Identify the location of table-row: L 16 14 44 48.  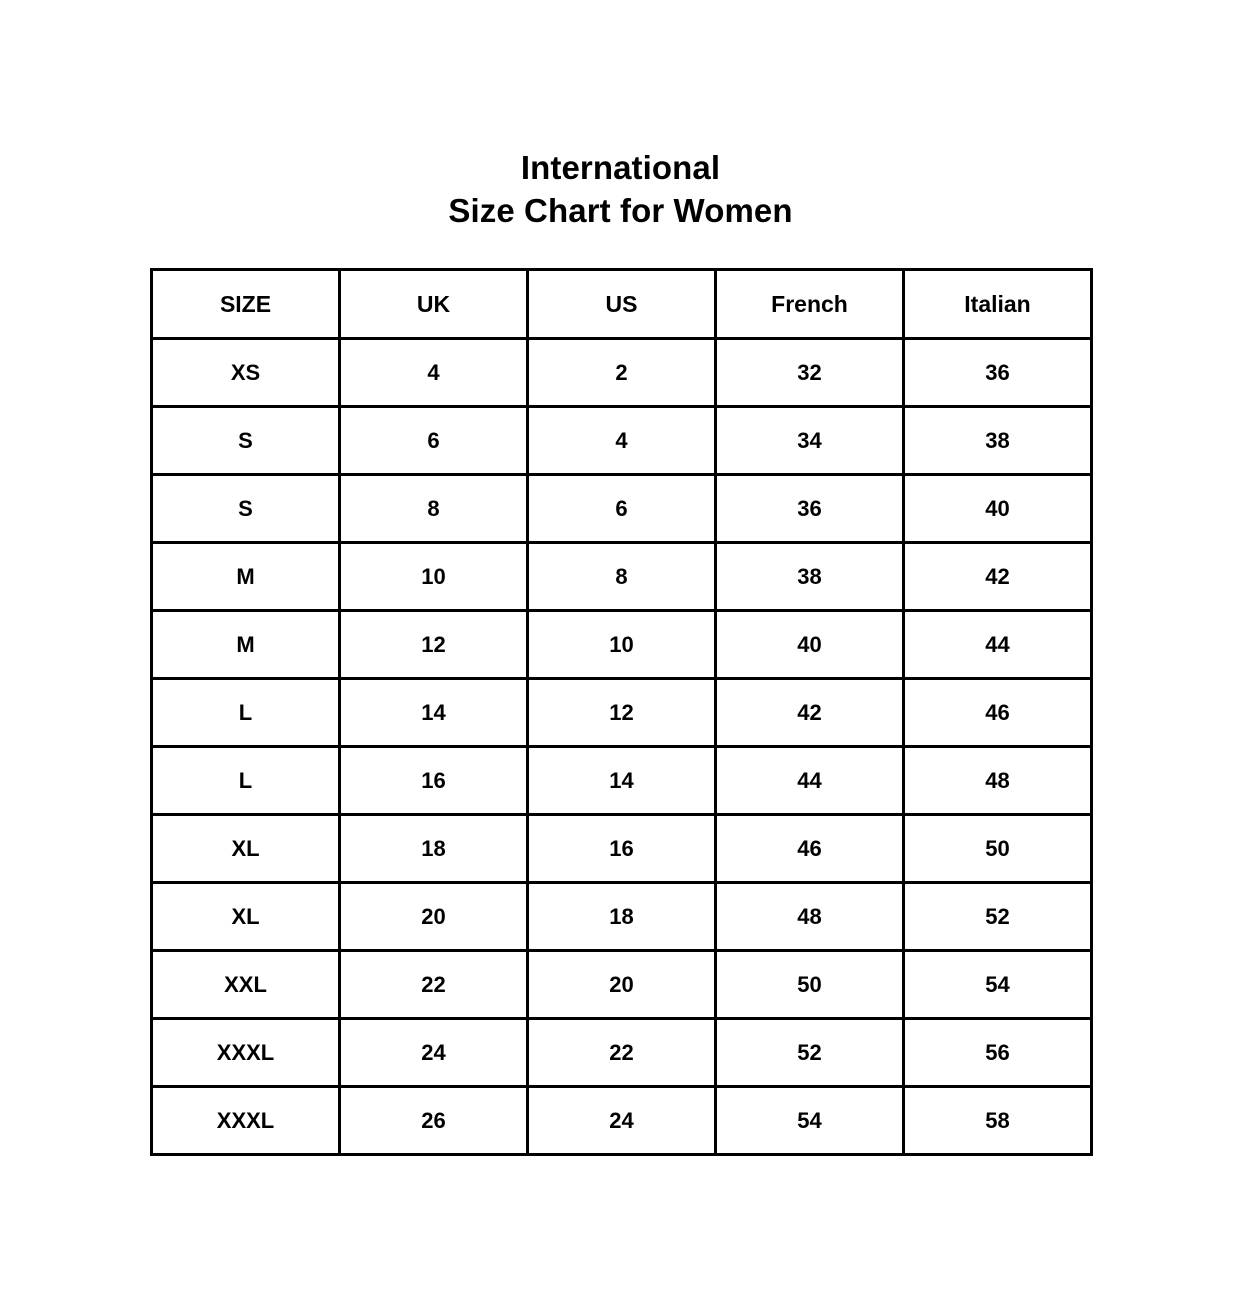
(621, 780).